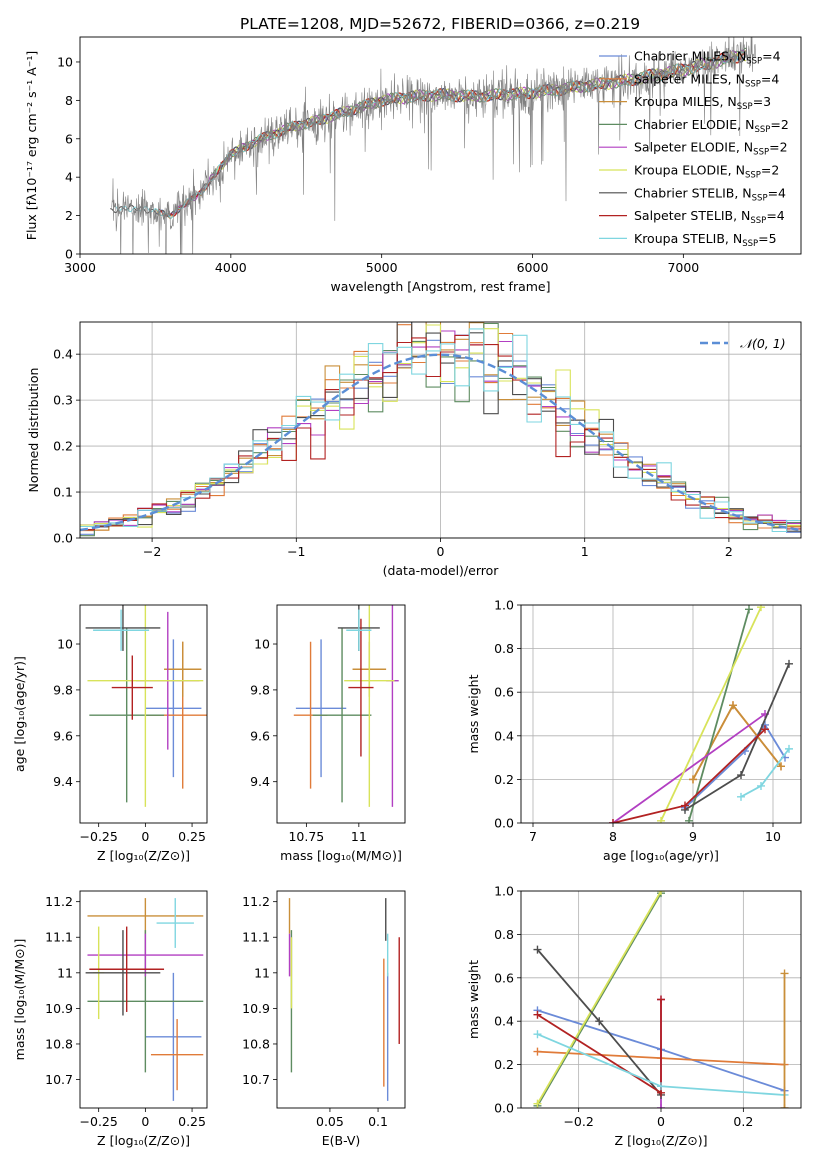 The height and width of the screenshot is (1170, 819). Describe the element at coordinates (256, 1079) in the screenshot. I see `y-tick-label: 10.7` at that location.